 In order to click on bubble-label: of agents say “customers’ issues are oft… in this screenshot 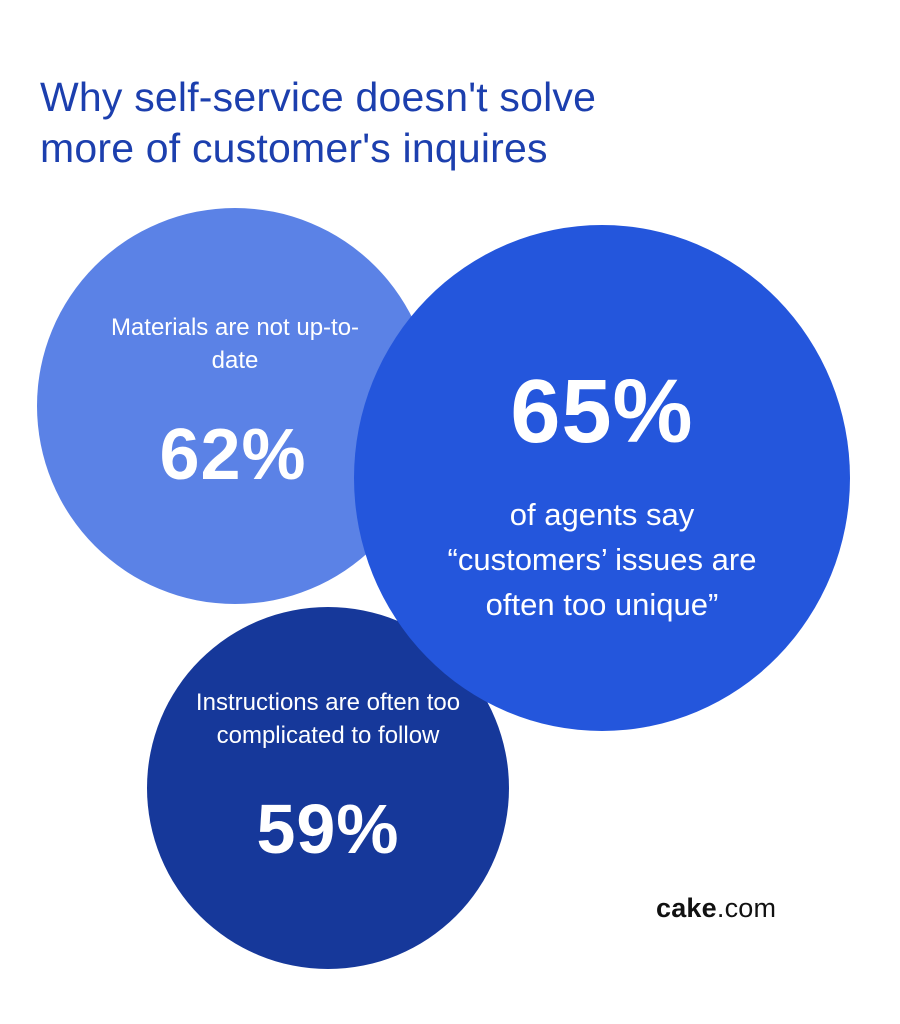, I will do `click(602, 559)`.